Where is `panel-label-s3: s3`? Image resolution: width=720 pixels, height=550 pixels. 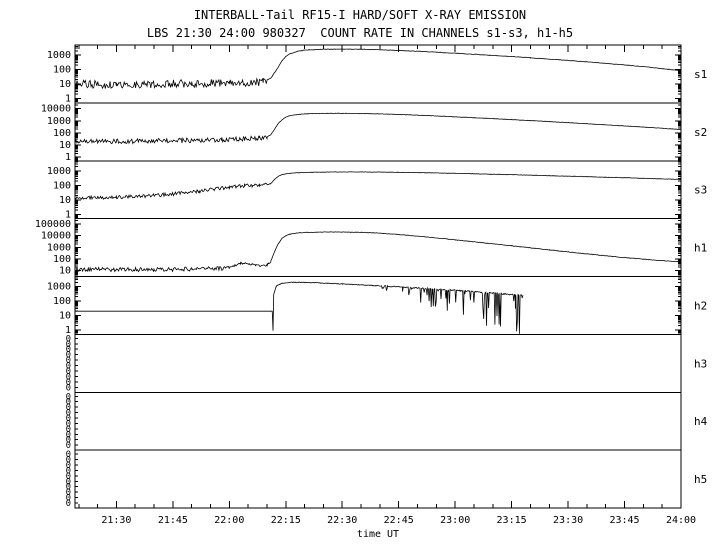
panel-label-s3: s3 is located at coordinates (700, 190).